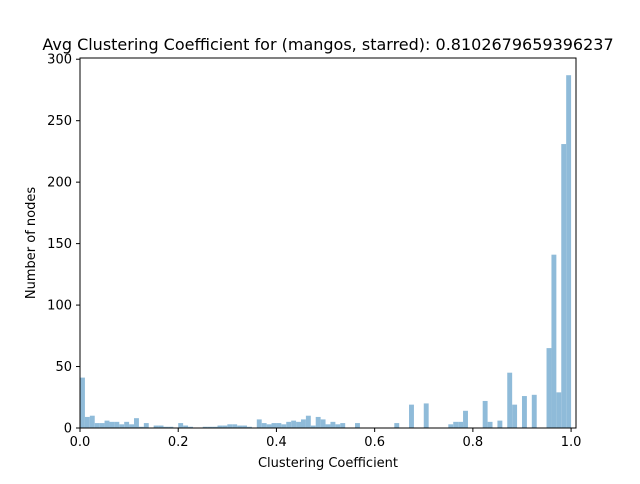 Image resolution: width=640 pixels, height=484 pixels. I want to click on y-tick-label: 300, so click(59, 60).